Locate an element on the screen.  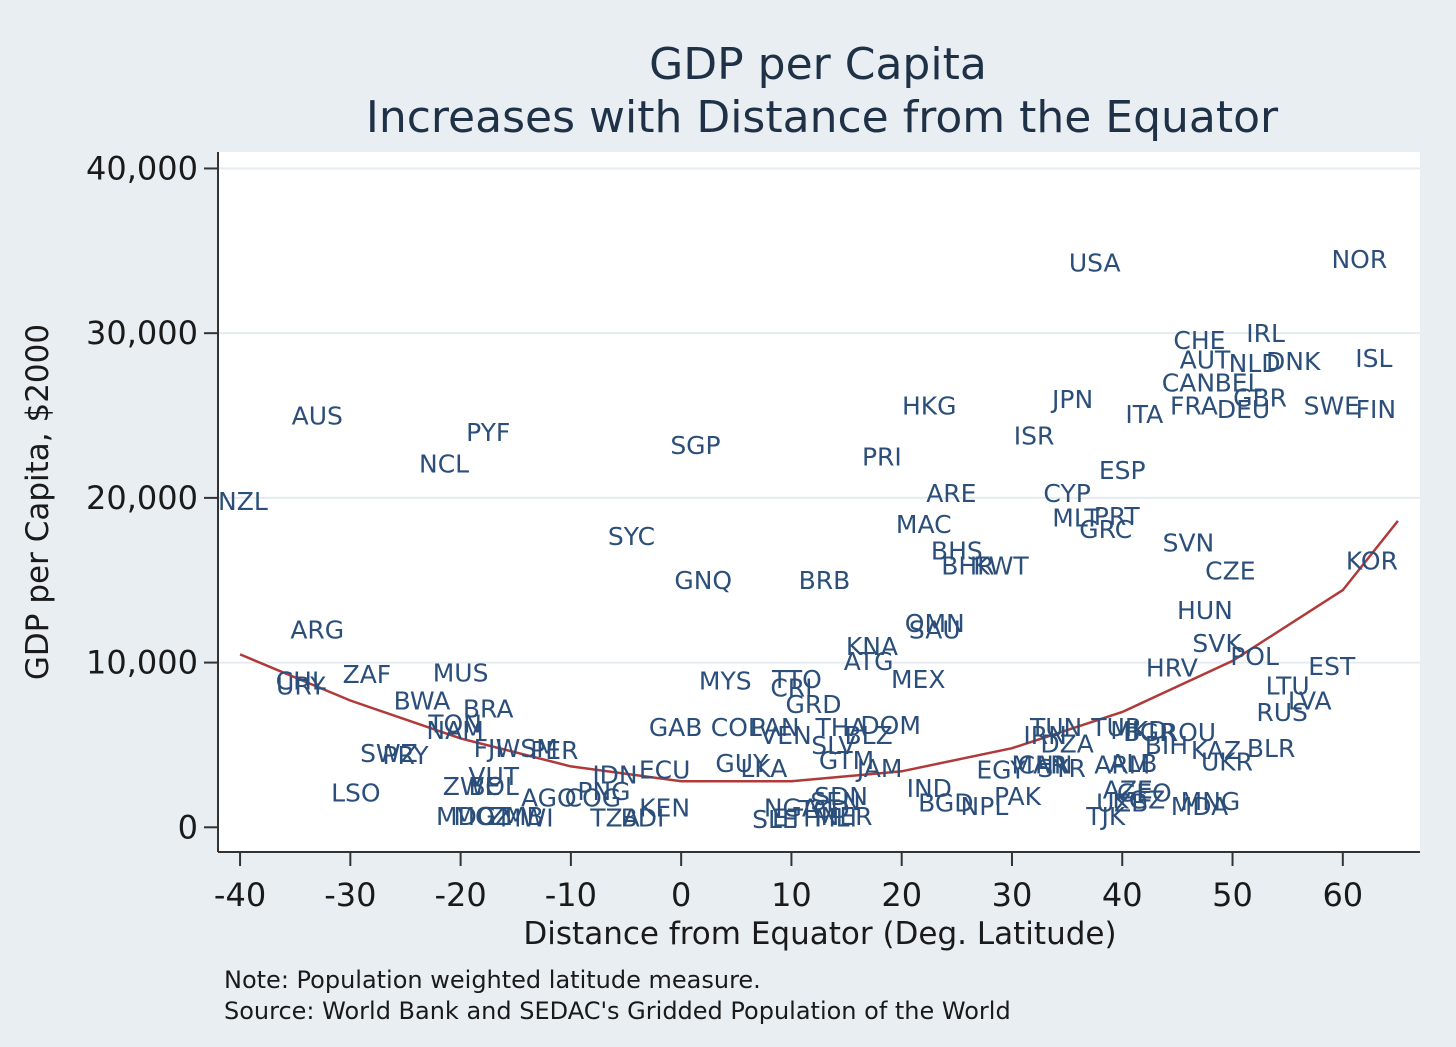
point-label: CHE is located at coordinates (1199, 340).